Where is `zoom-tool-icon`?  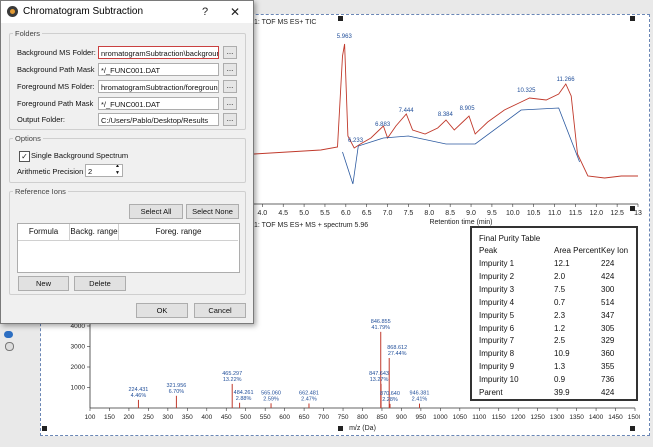 zoom-tool-icon is located at coordinates (8, 334).